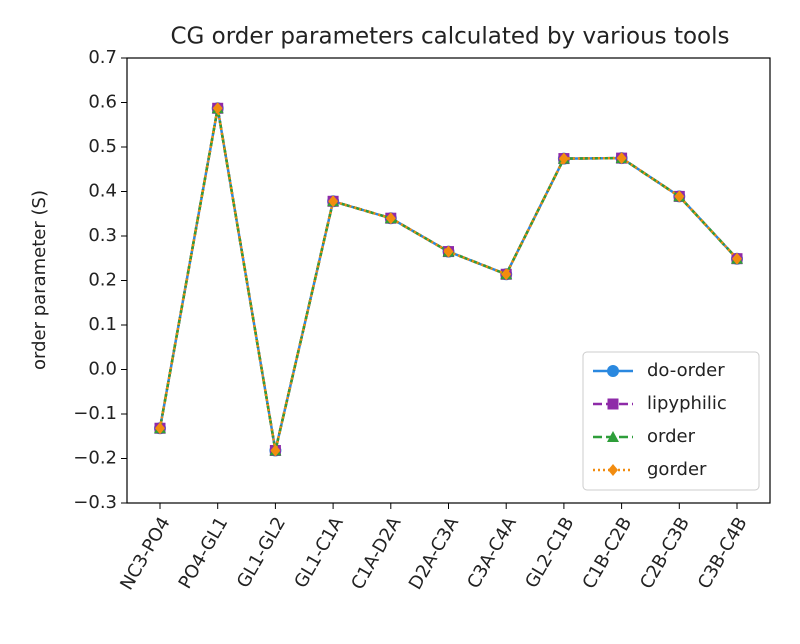  I want to click on x-tick-label: GL1-GL2, so click(261, 553).